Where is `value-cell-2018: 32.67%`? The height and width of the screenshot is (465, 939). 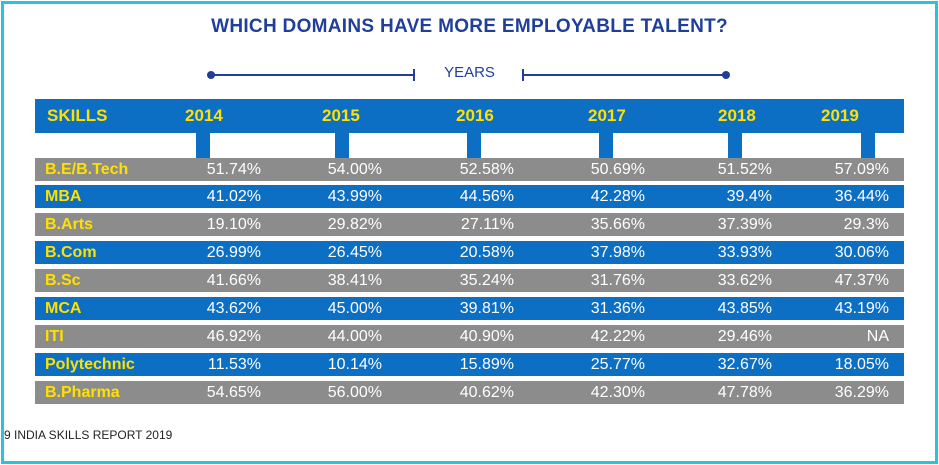 value-cell-2018: 32.67% is located at coordinates (744, 364).